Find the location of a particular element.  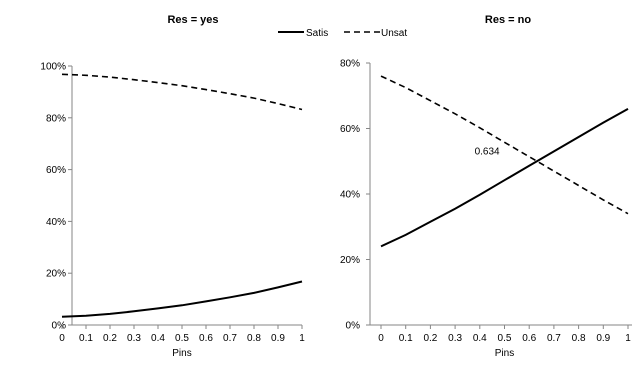

legend-satis-label: Satis is located at coordinates (317, 33).